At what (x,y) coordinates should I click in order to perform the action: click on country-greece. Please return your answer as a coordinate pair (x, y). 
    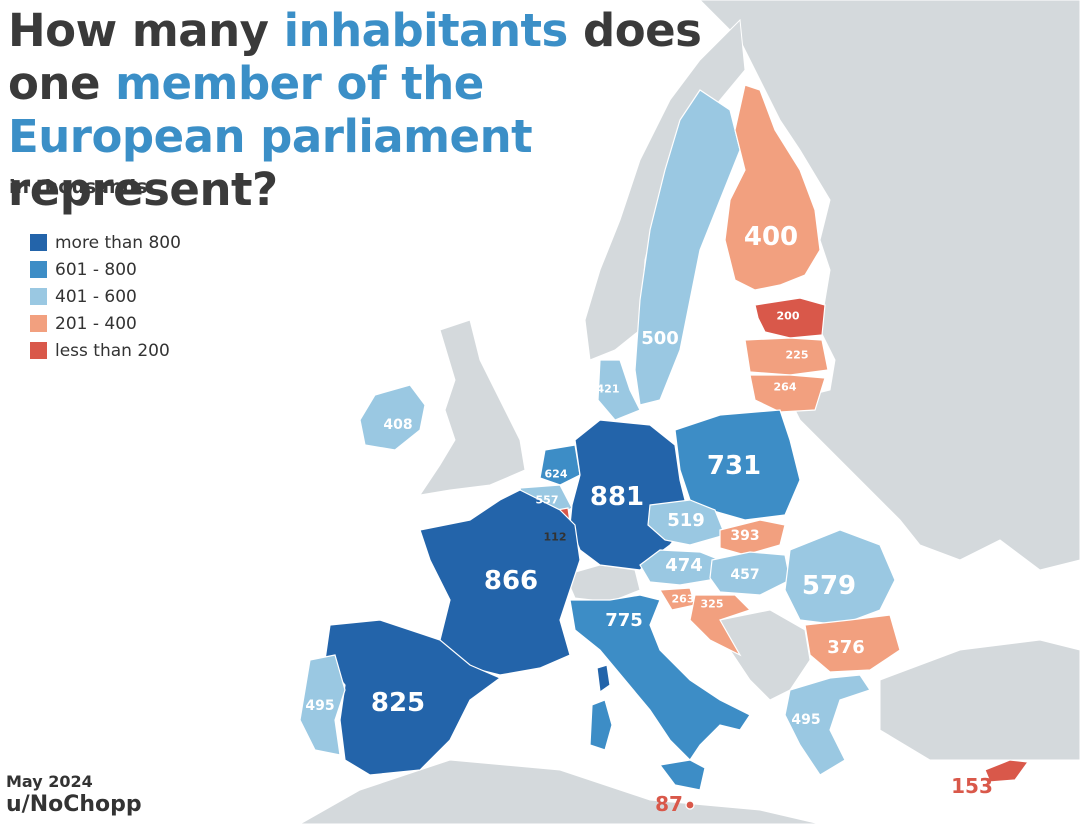
    Looking at the image, I should click on (827, 725).